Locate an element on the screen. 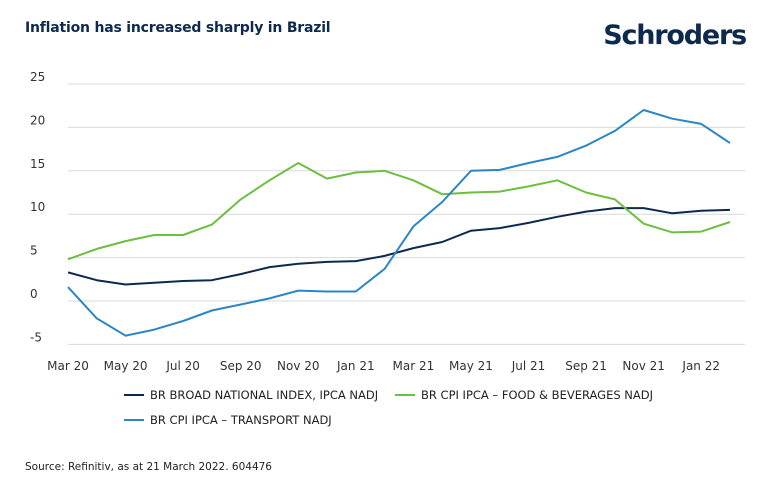 This screenshot has width=770, height=496. legend-item-transport: BR CPI IPCA – TRANSPORT NADJ is located at coordinates (228, 420).